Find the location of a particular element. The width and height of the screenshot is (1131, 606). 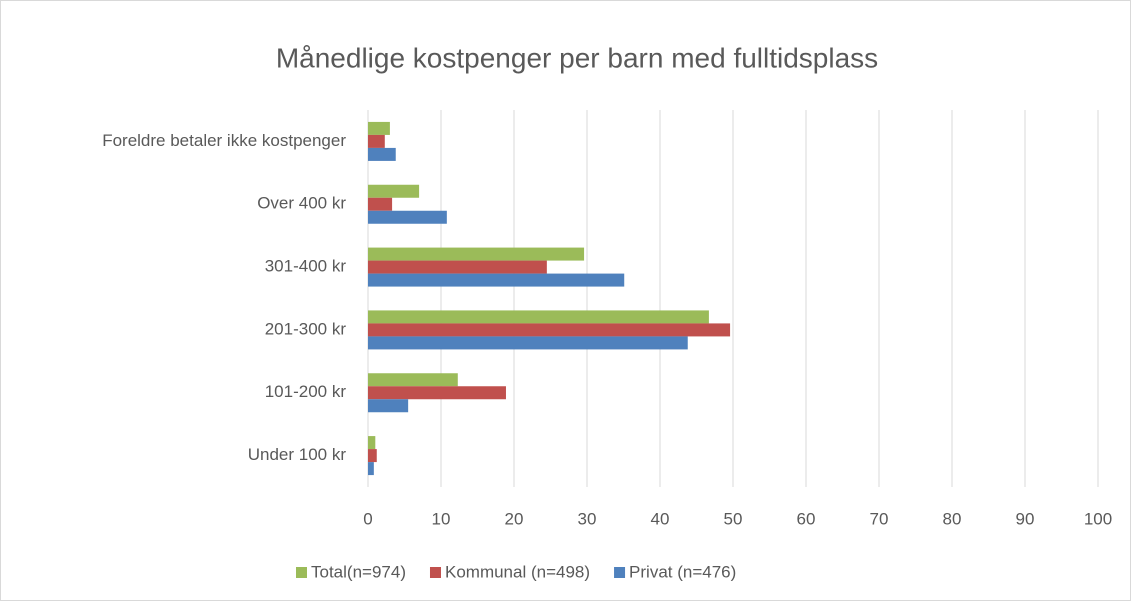

x-tick-label: 60 is located at coordinates (806, 518).